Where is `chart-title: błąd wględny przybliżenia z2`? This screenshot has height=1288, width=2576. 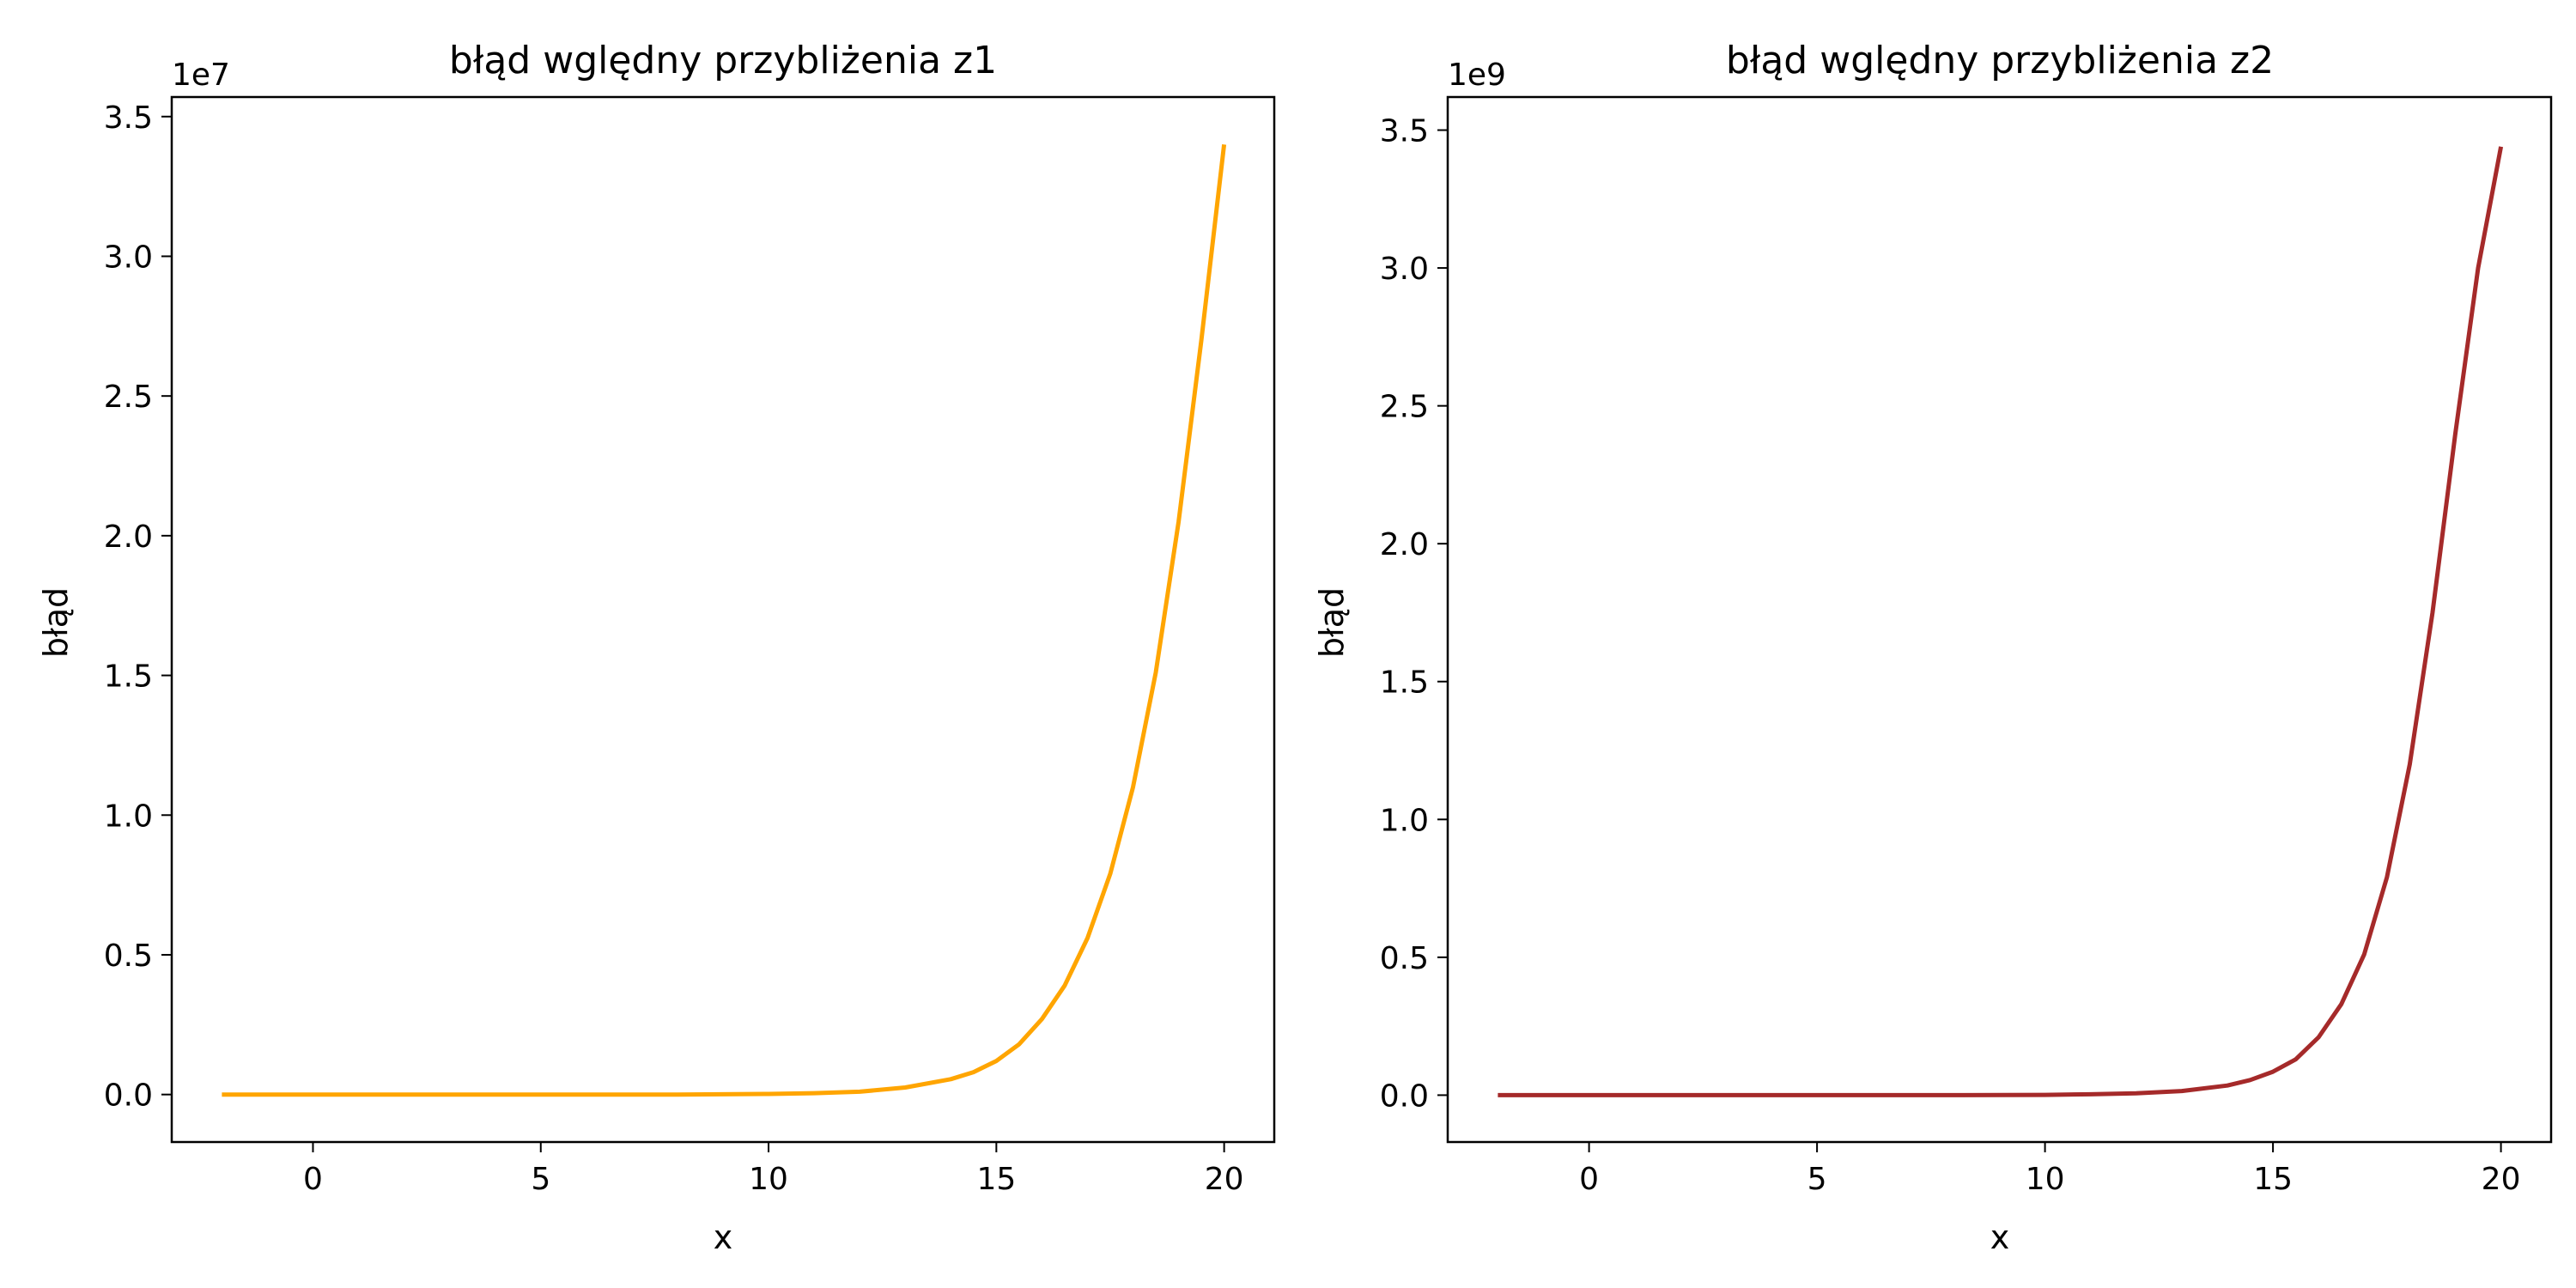 chart-title: błąd wględny przybliżenia z2 is located at coordinates (2000, 61).